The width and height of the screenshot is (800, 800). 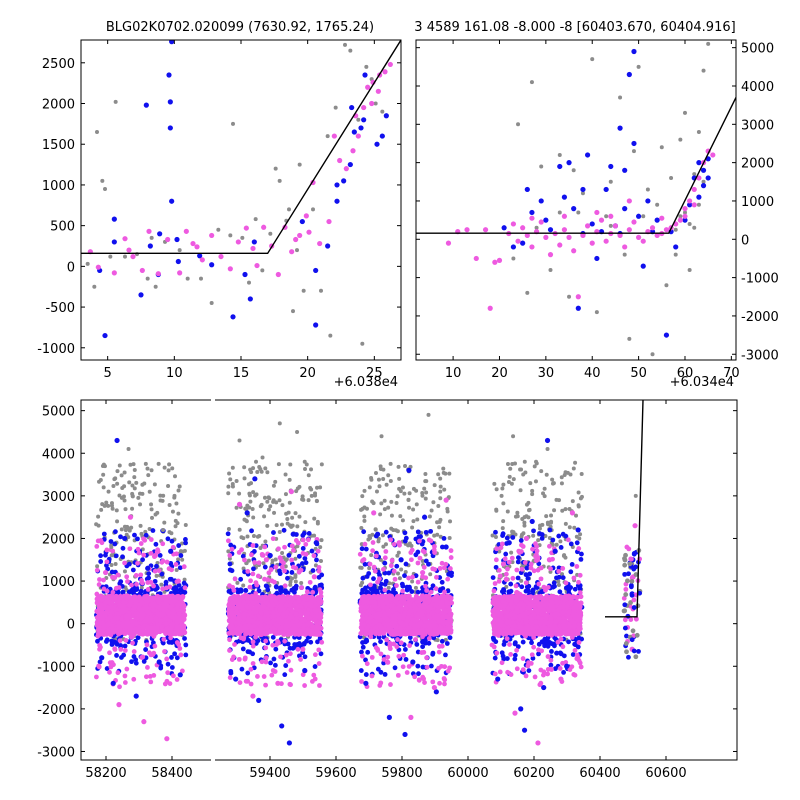 I want to click on x-tick-label: 40, so click(x=592, y=373).